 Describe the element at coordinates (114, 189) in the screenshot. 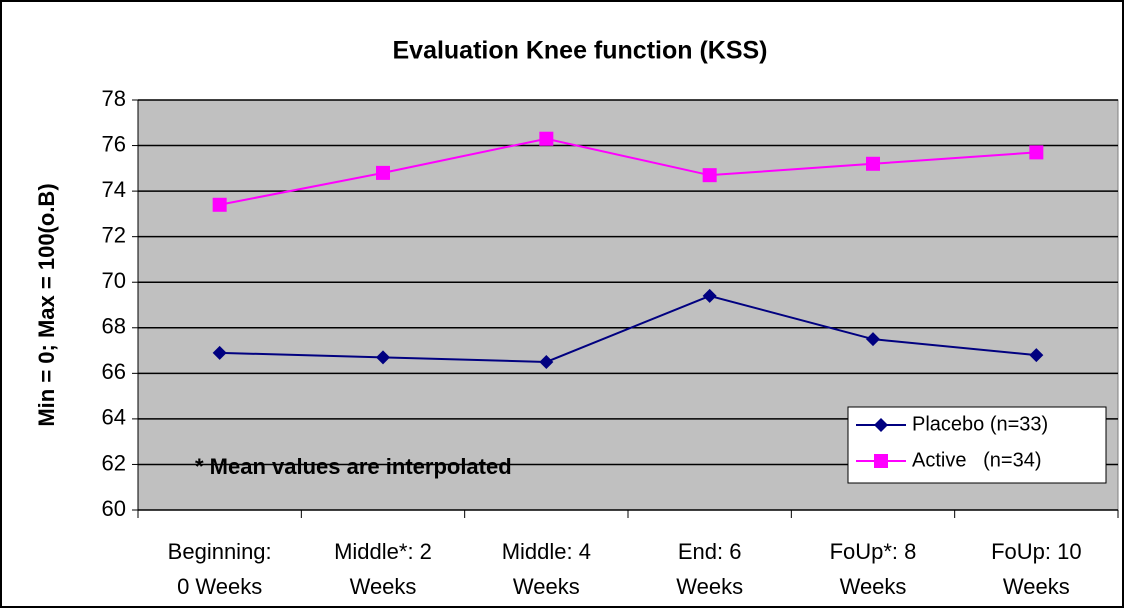

I see `y-tick-label: 74` at that location.